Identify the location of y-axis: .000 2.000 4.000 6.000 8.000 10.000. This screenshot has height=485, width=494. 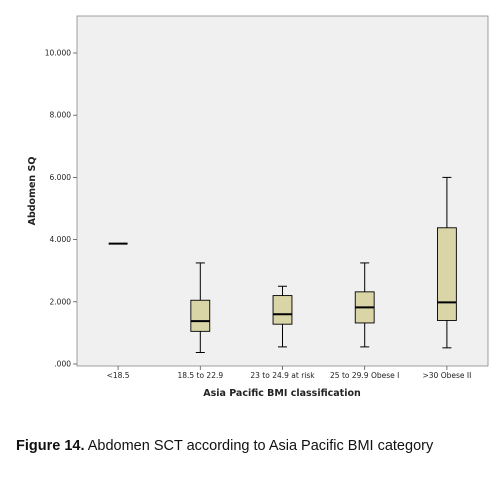
(61, 209).